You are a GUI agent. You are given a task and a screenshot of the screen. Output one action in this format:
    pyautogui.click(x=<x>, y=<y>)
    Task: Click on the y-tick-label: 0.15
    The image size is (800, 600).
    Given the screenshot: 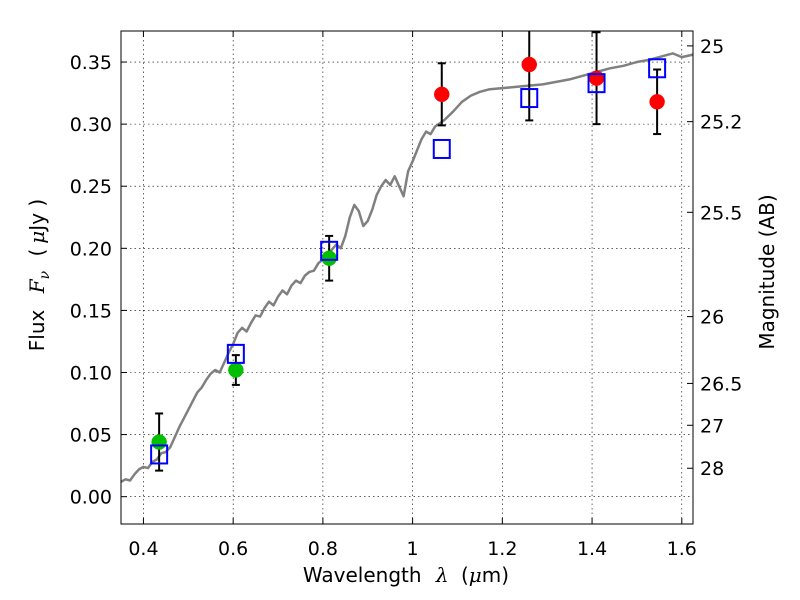 What is the action you would take?
    pyautogui.click(x=91, y=311)
    